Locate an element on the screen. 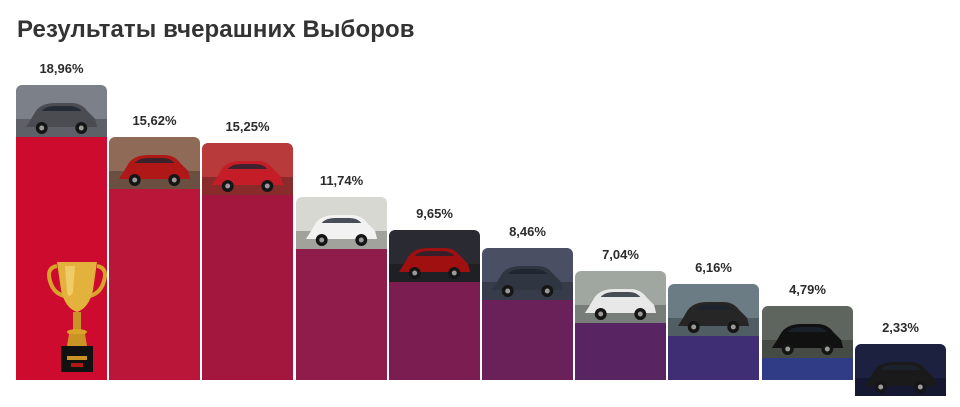 This screenshot has height=407, width=960. bar: 9,65% is located at coordinates (434, 293).